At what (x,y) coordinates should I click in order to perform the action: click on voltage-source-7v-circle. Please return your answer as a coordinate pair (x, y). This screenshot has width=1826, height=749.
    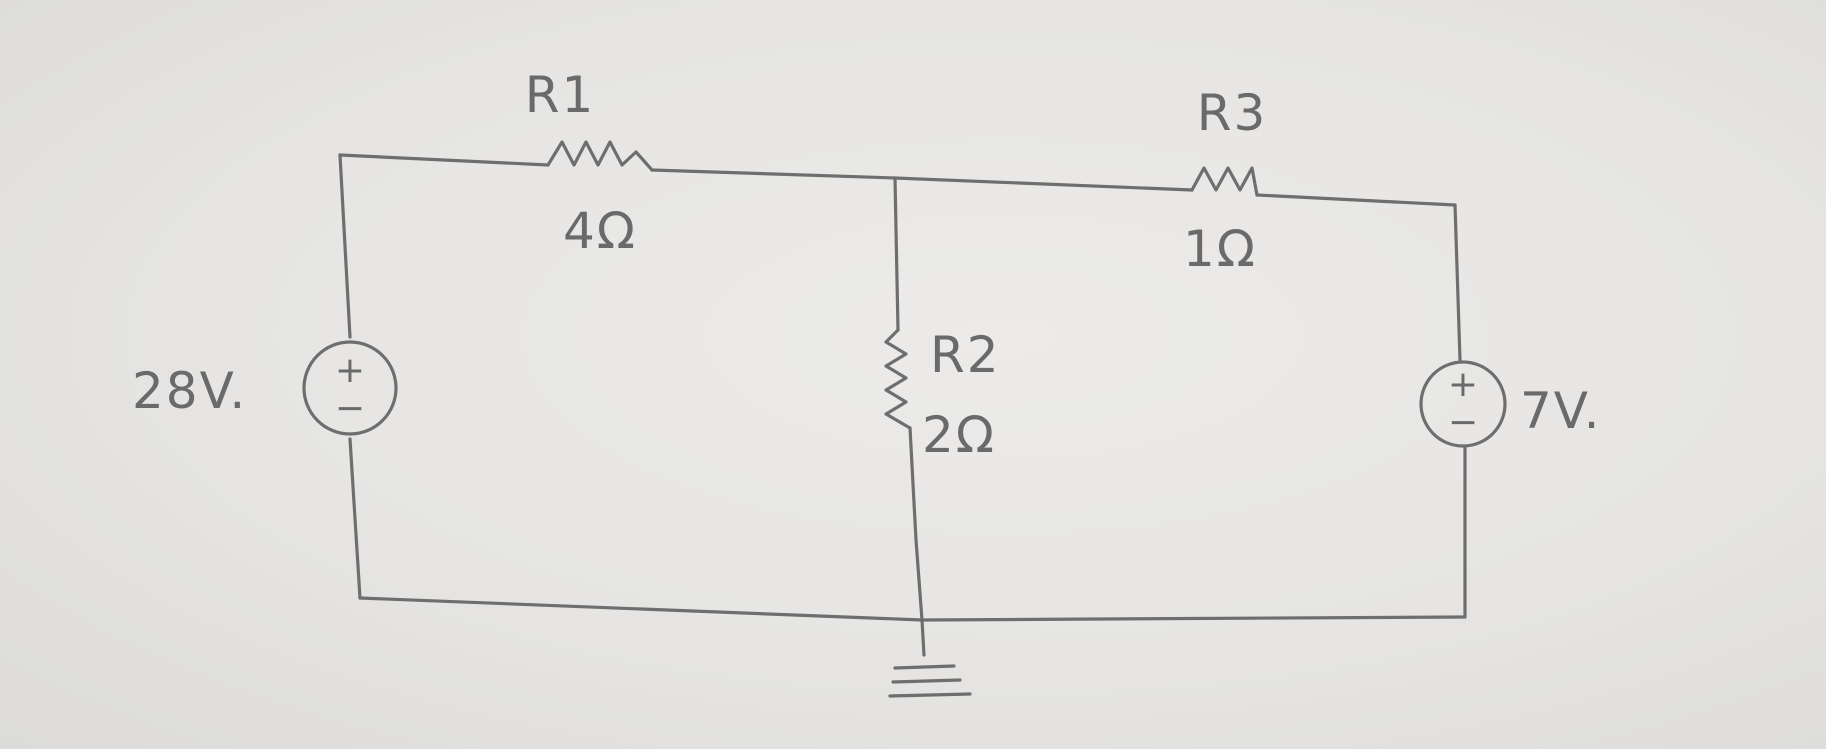
    Looking at the image, I should click on (1463, 404).